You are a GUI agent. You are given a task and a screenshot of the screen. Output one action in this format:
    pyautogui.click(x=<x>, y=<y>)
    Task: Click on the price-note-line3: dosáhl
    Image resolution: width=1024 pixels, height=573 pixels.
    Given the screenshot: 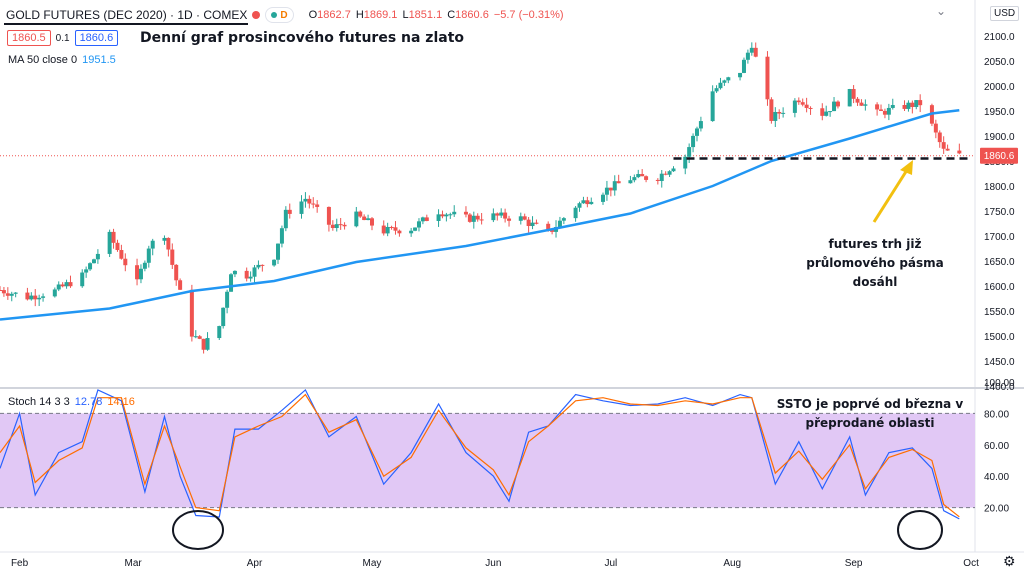 What is the action you would take?
    pyautogui.click(x=875, y=282)
    